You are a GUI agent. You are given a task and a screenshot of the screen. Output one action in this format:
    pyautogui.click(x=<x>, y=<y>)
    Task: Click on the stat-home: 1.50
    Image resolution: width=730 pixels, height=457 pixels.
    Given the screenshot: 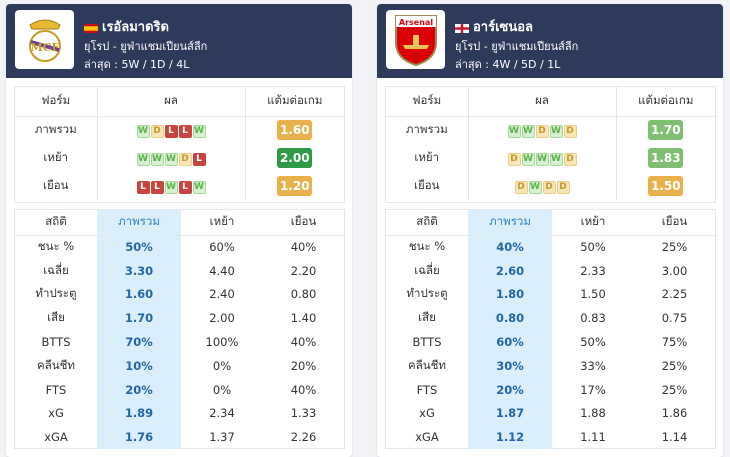 What is the action you would take?
    pyautogui.click(x=593, y=294)
    